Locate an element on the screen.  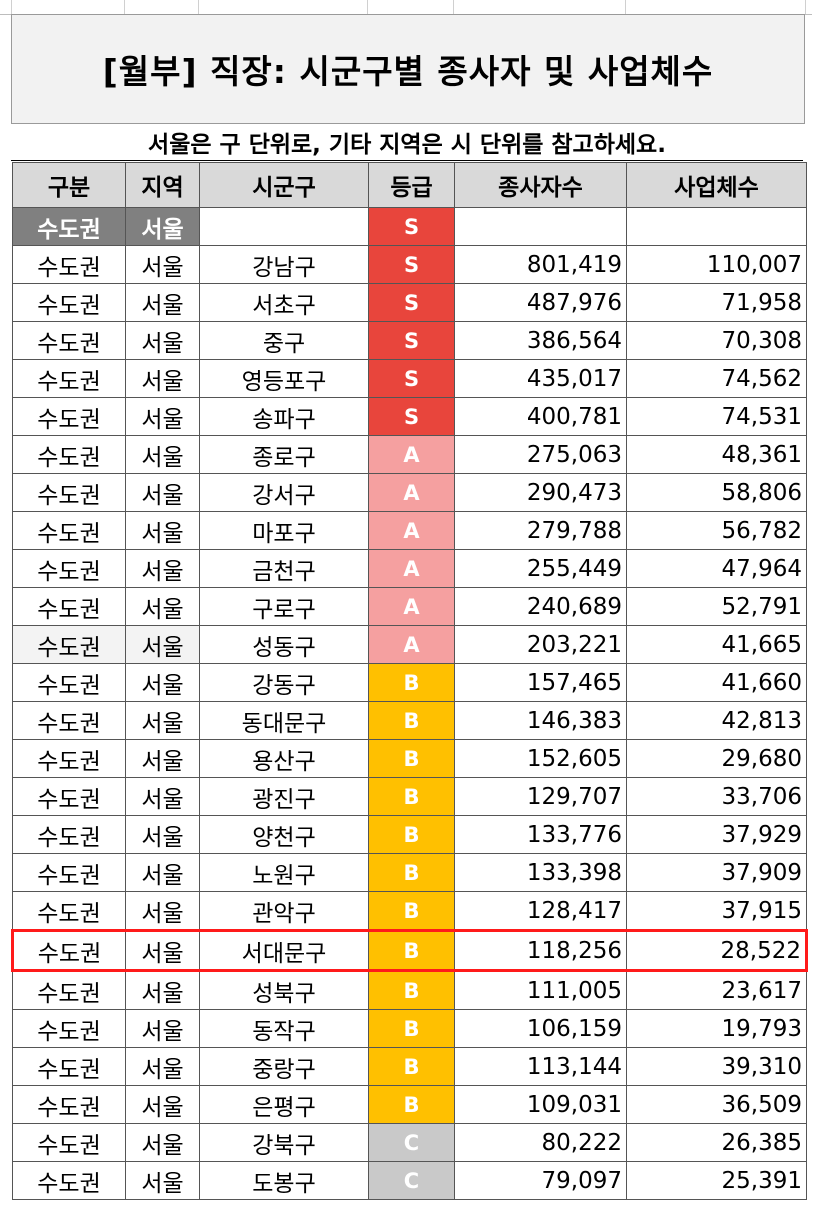
cell-businesses: 37,929 is located at coordinates (716, 834).